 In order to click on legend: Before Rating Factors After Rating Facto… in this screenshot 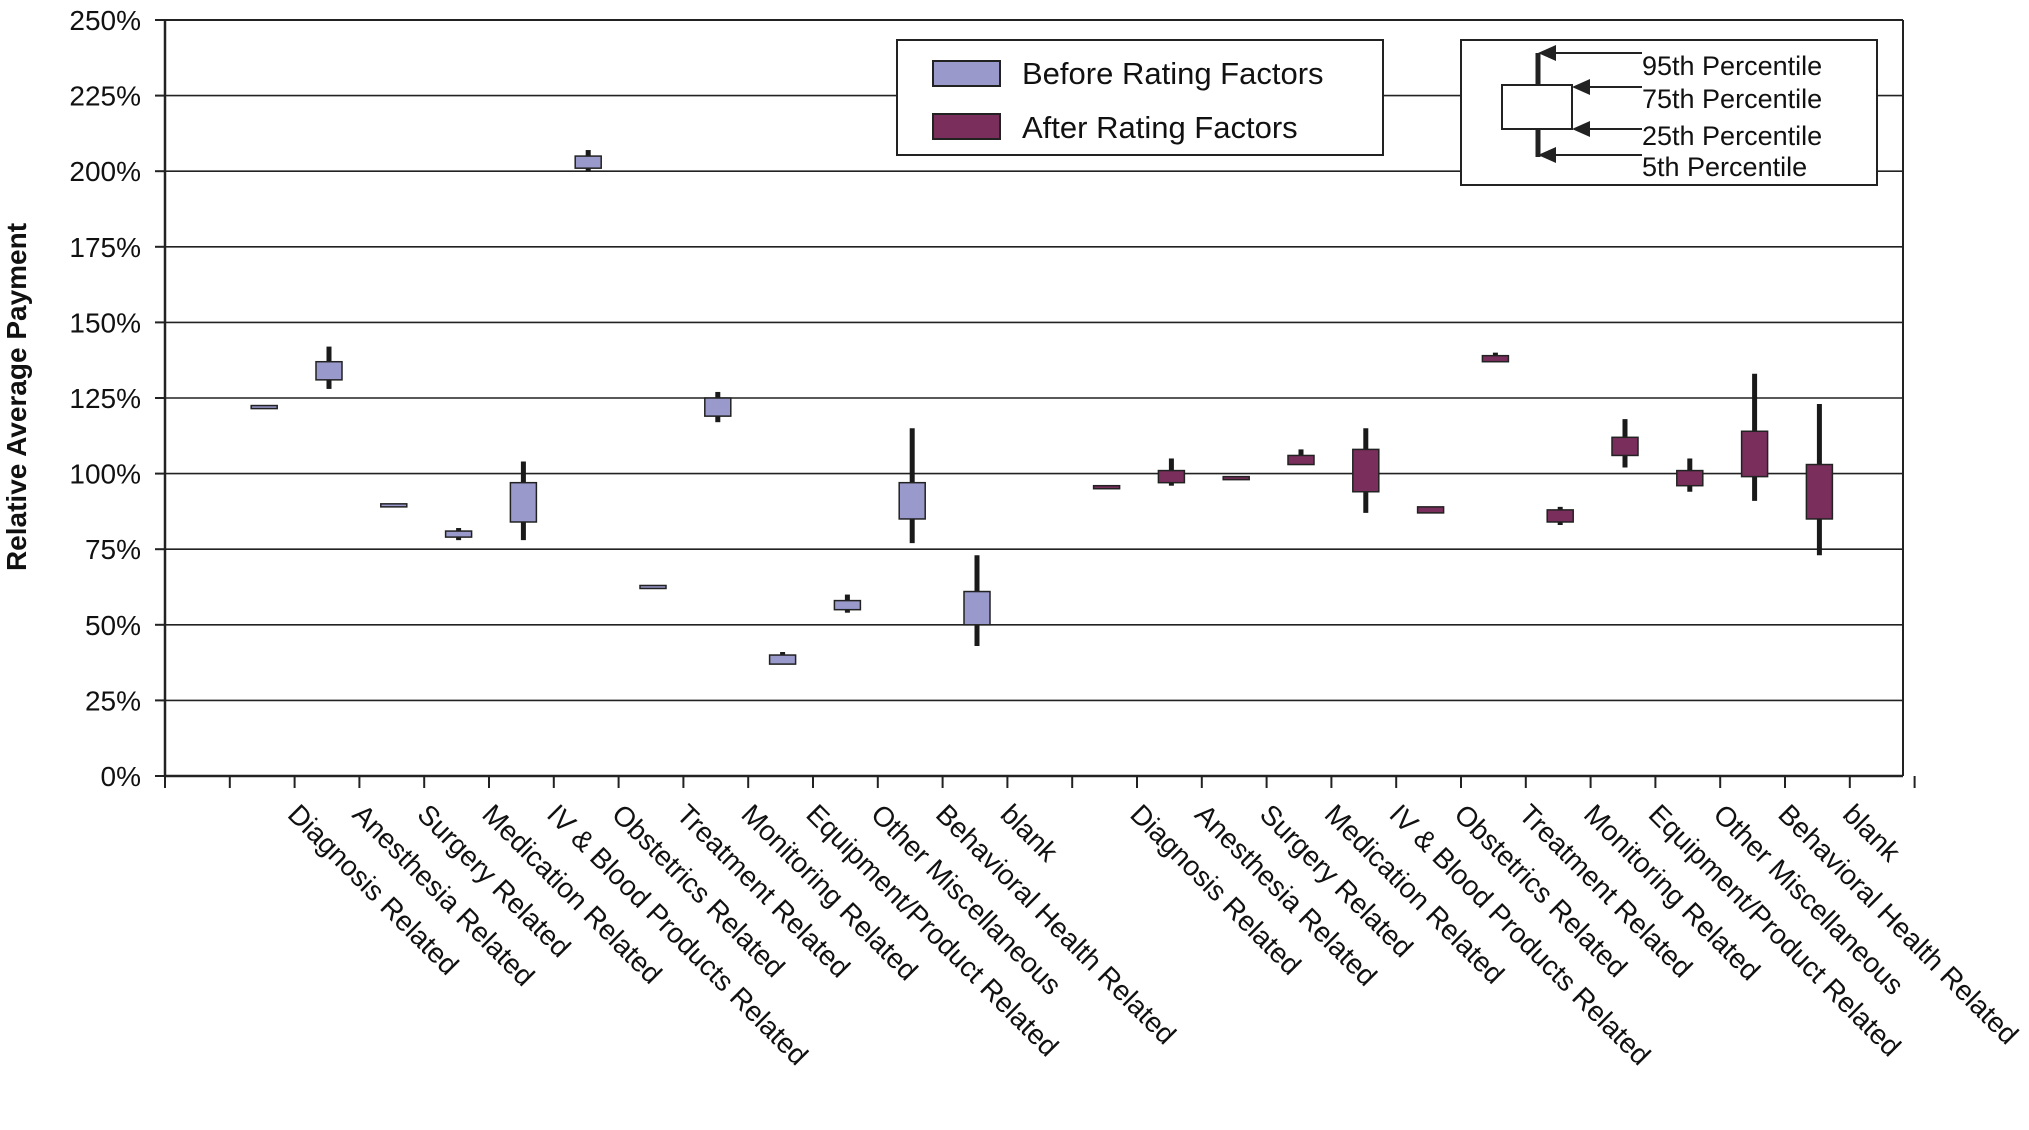, I will do `click(1140, 97)`.